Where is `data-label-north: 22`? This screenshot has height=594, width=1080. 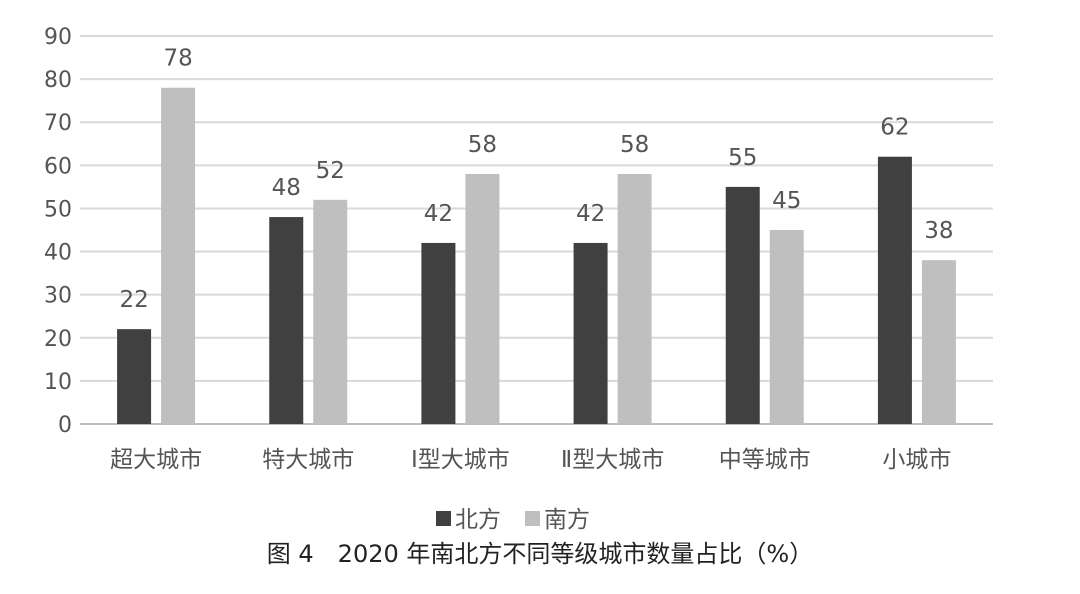
data-label-north: 22 is located at coordinates (133, 300).